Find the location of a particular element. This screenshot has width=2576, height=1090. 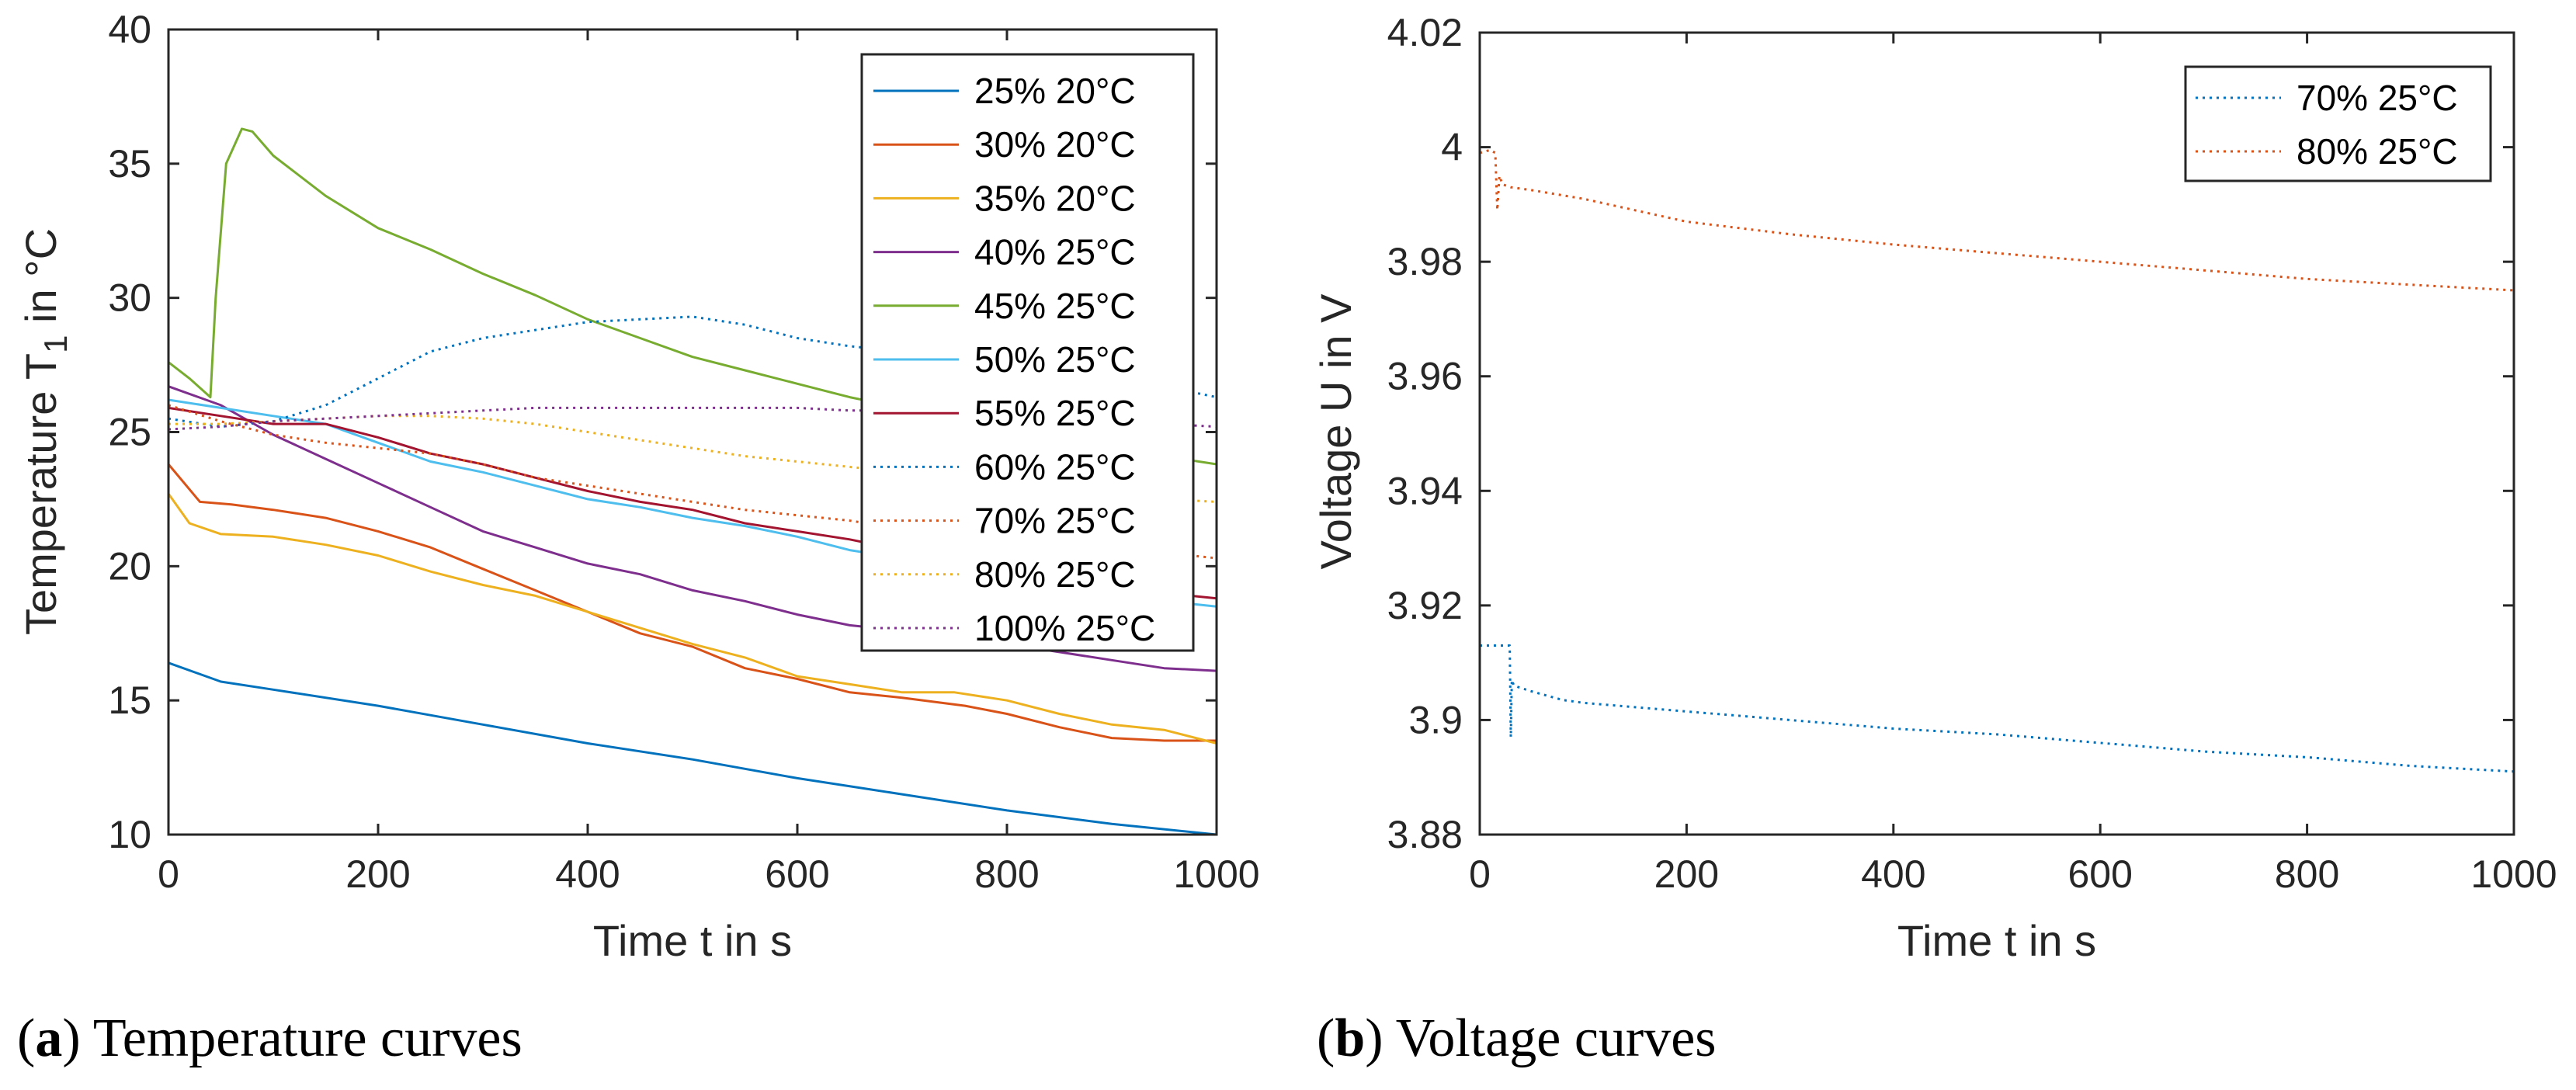

panel-a-y-axis-label: Temperature T1 in °C is located at coordinates (45, 431).